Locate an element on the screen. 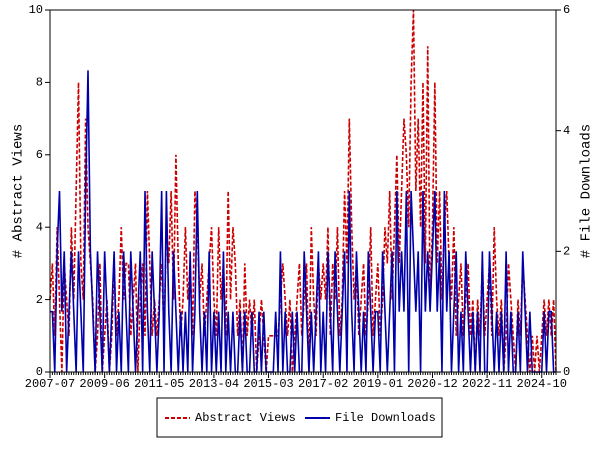  y-tick-label: 0 is located at coordinates (39, 372).